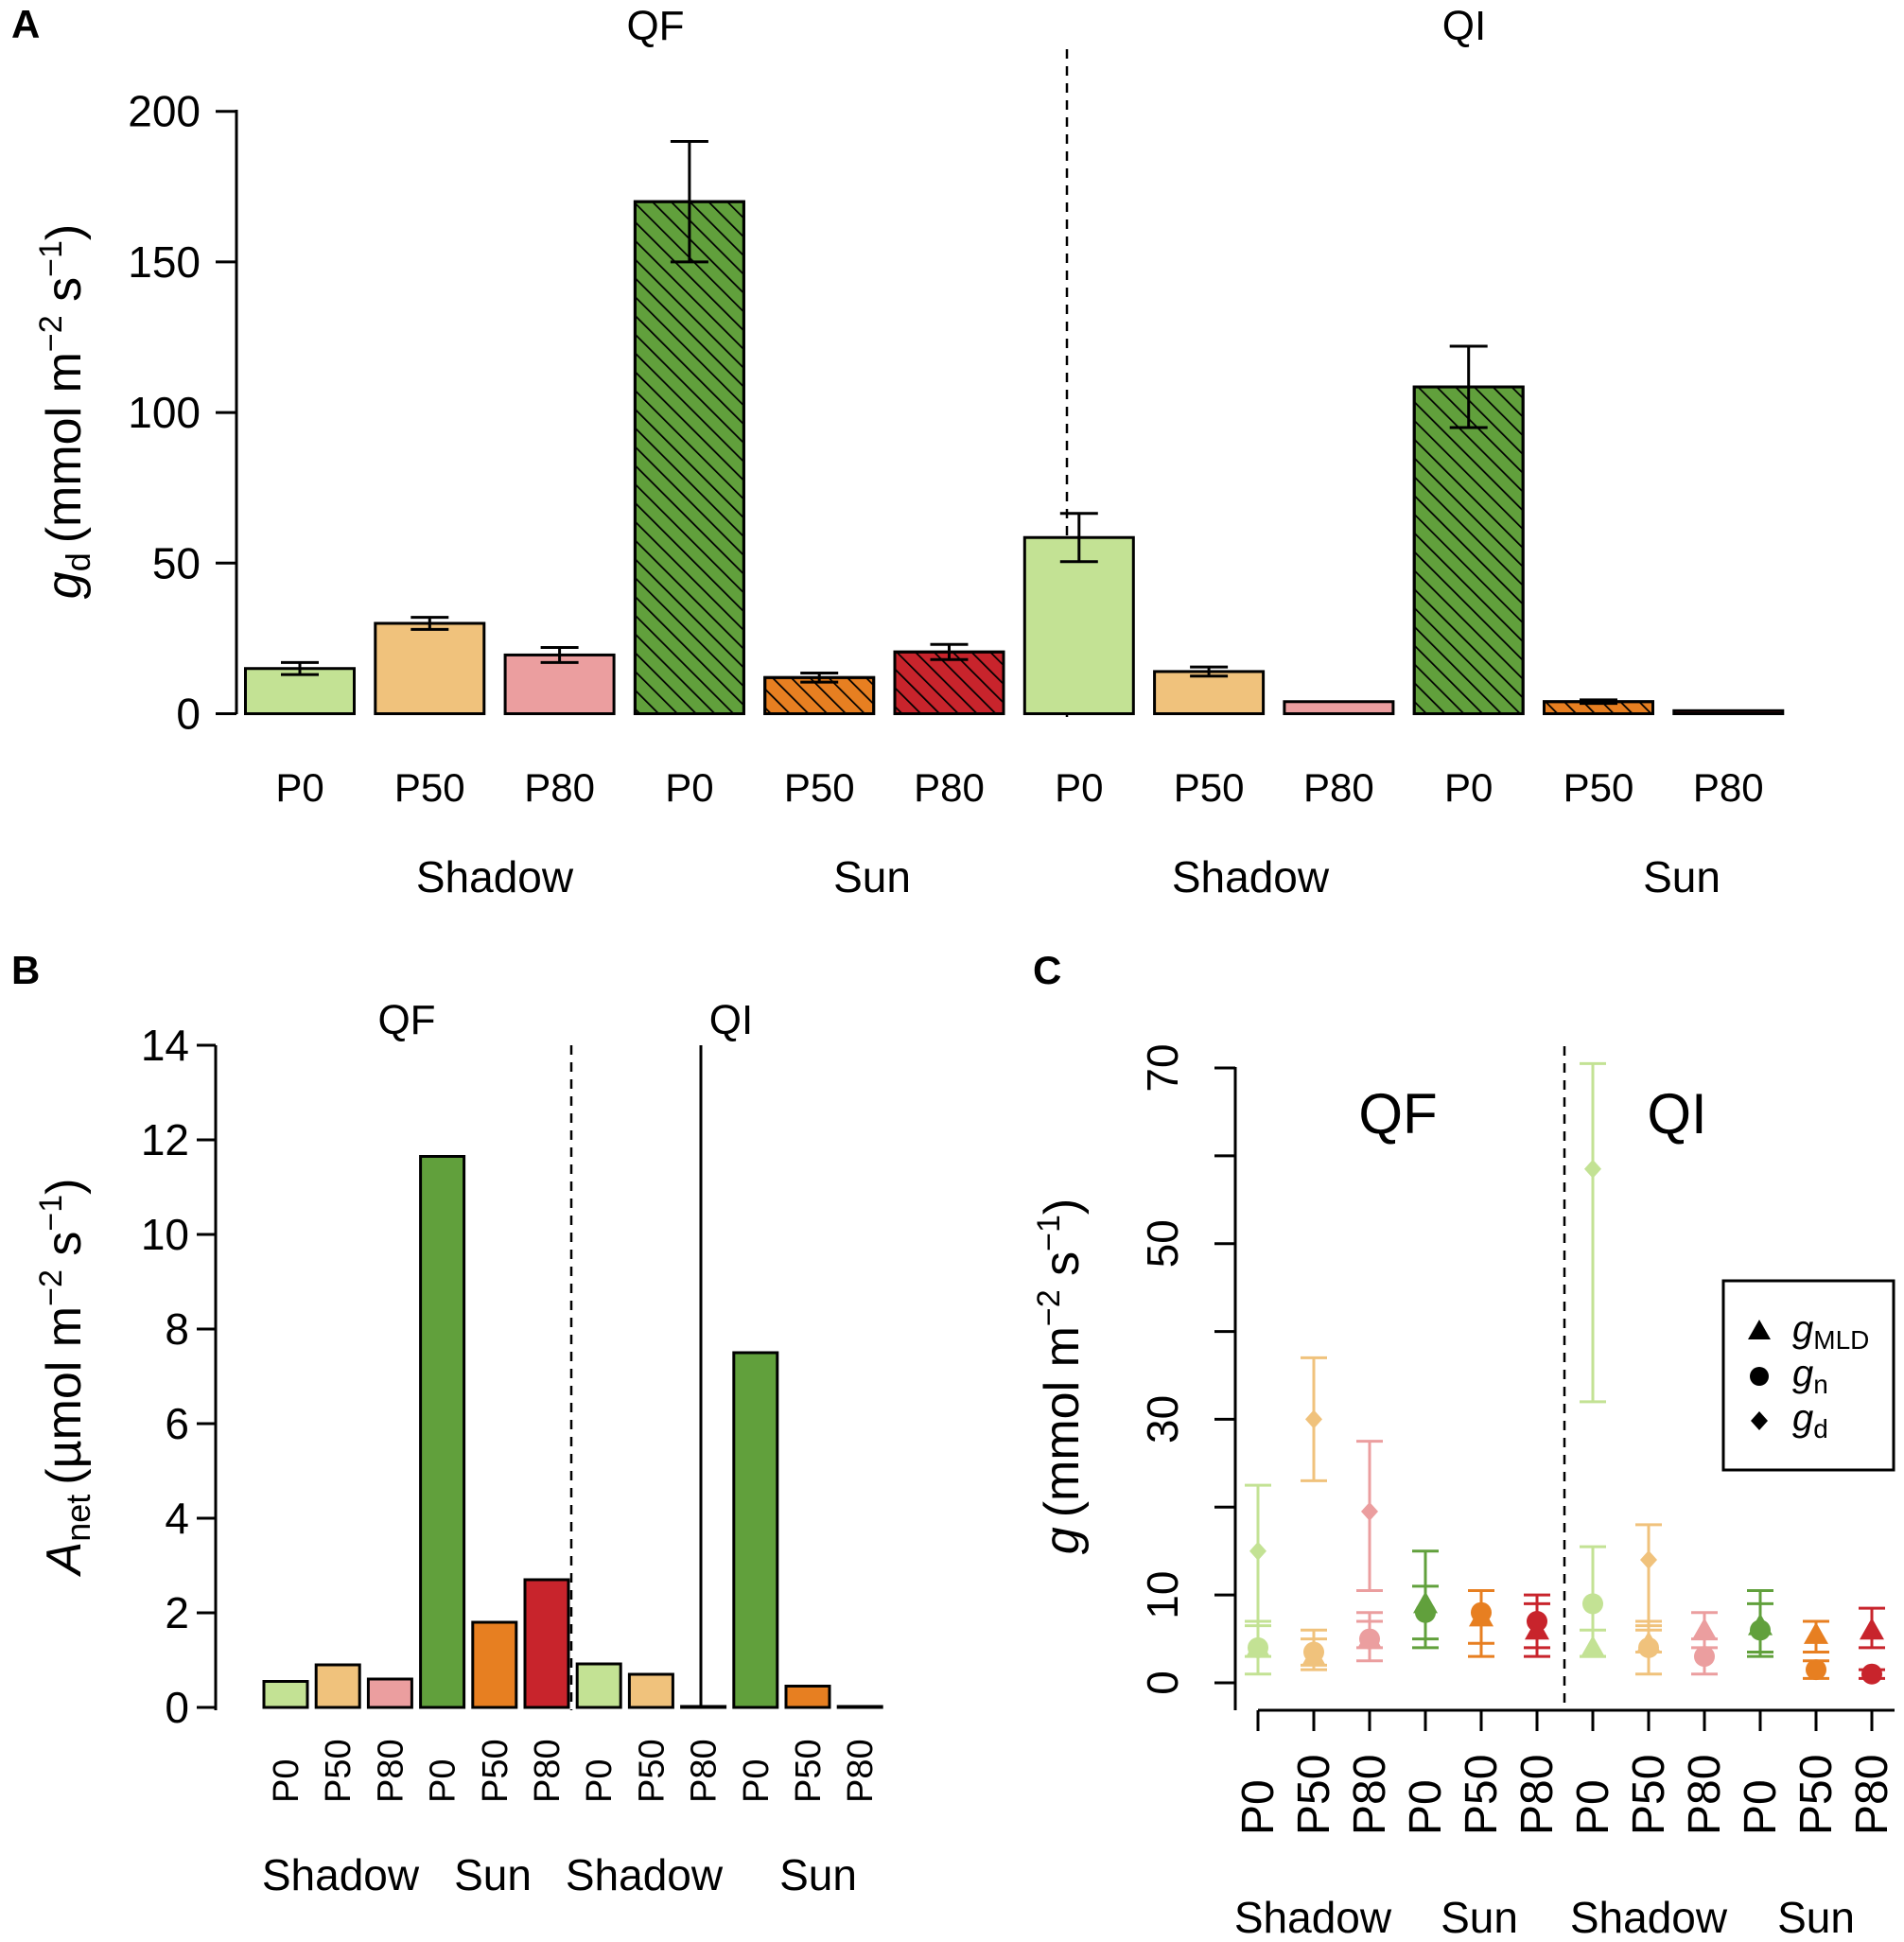 The width and height of the screenshot is (1904, 1942). Describe the element at coordinates (1816, 1917) in the screenshot. I see `panel-c-cond-sun-qi: Sun` at that location.